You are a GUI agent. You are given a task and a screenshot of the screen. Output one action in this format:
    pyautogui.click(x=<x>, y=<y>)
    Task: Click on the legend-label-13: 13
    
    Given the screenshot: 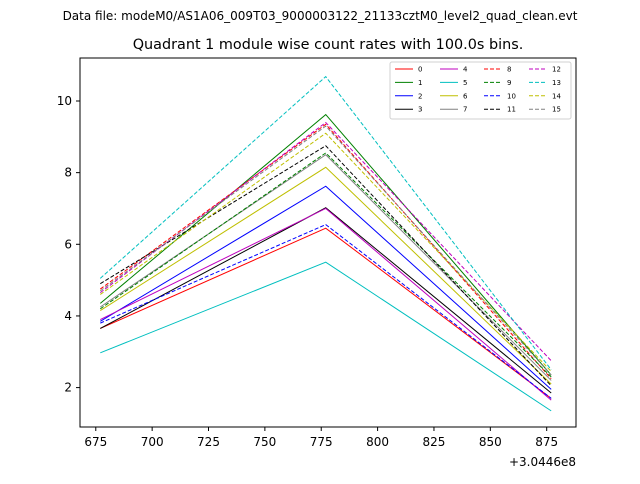 What is the action you would take?
    pyautogui.click(x=556, y=83)
    